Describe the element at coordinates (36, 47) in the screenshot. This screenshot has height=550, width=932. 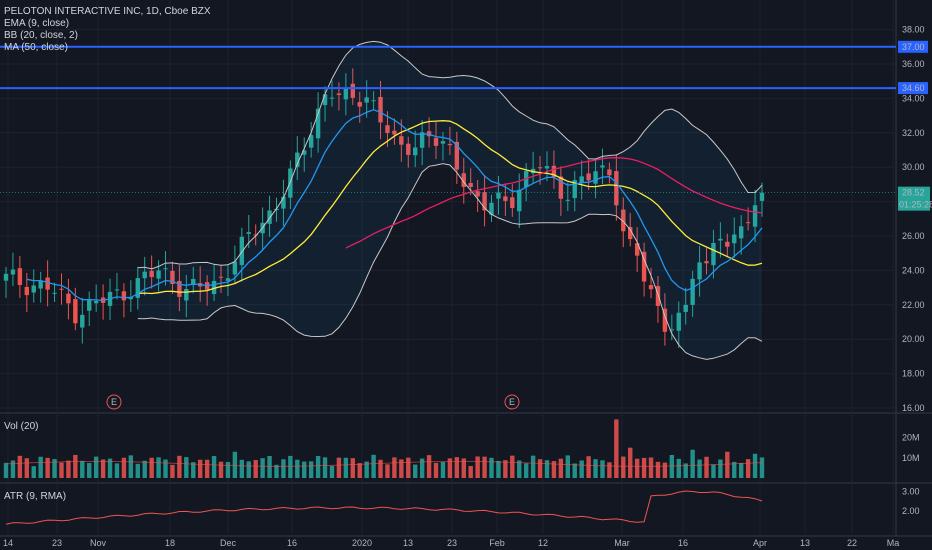
I see `ma-legend: MA (50, close)` at that location.